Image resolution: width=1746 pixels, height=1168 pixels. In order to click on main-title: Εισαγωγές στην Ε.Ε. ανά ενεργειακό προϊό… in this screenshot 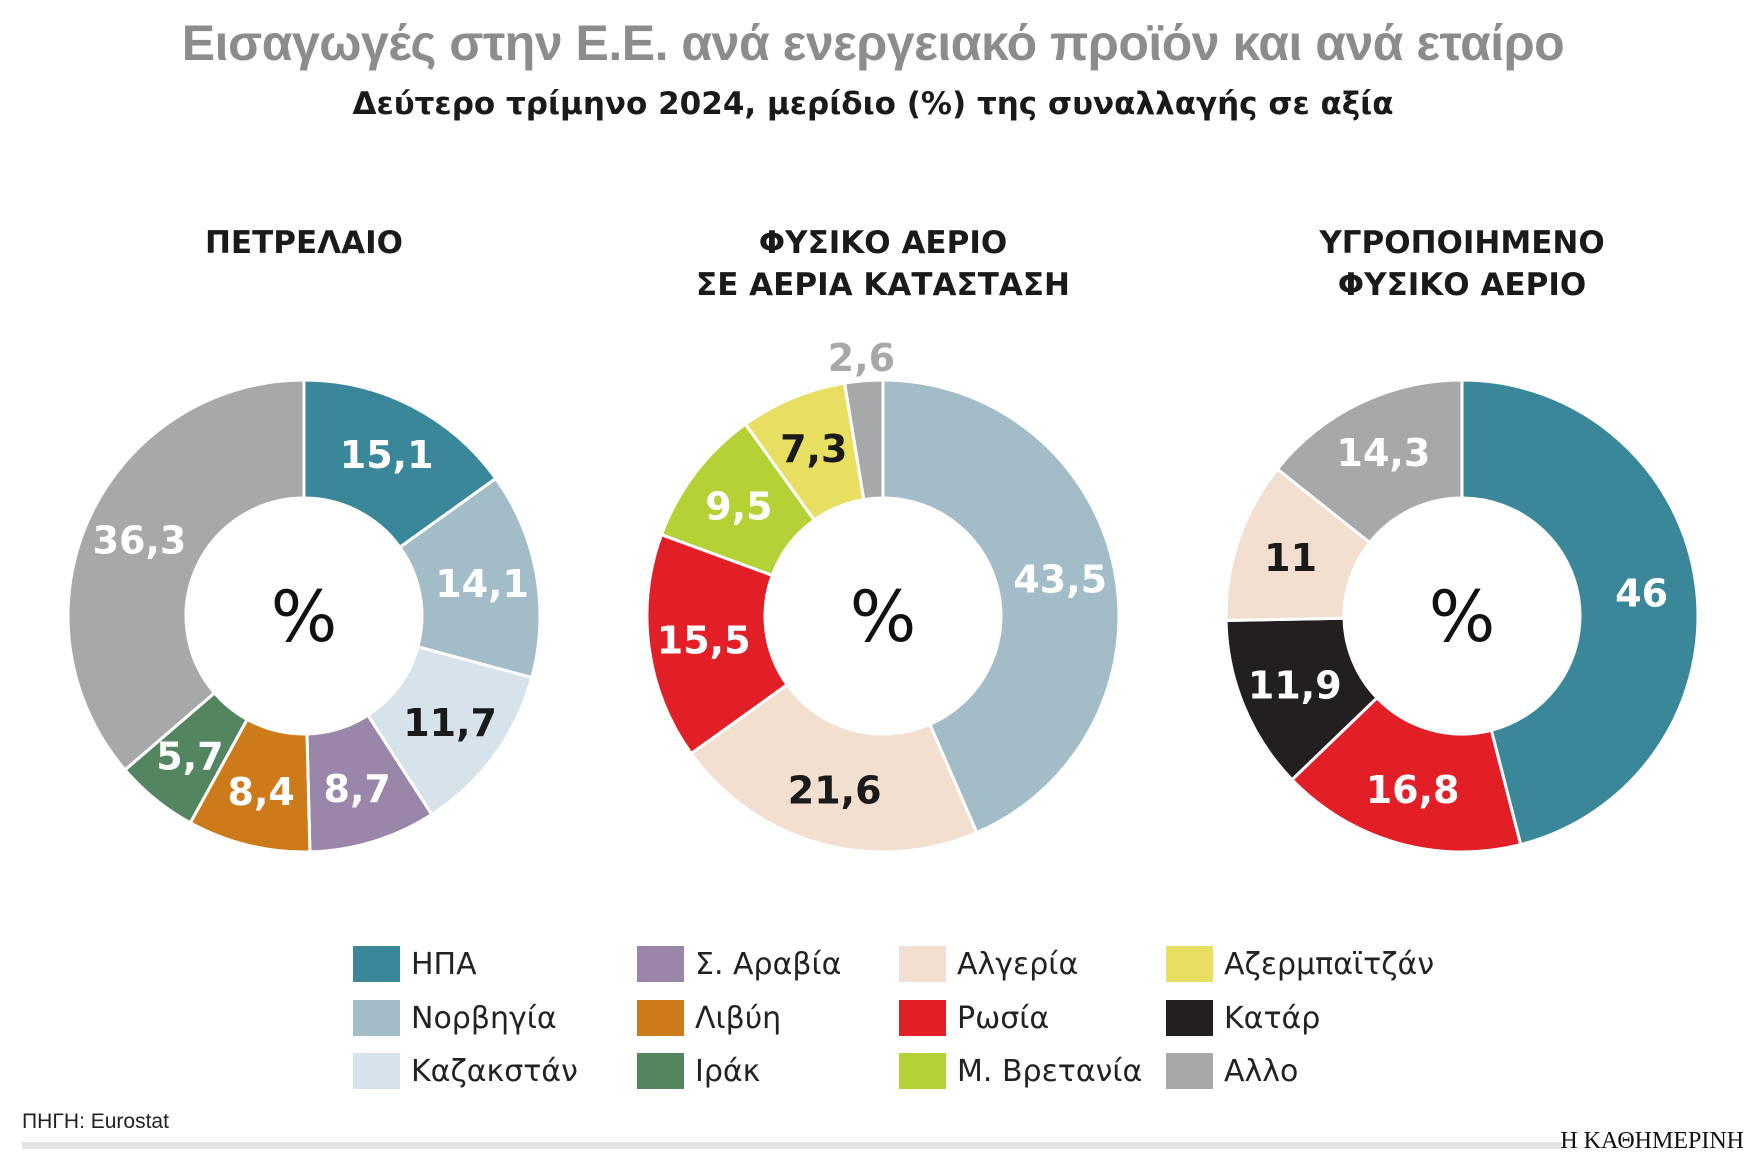, I will do `click(873, 43)`.